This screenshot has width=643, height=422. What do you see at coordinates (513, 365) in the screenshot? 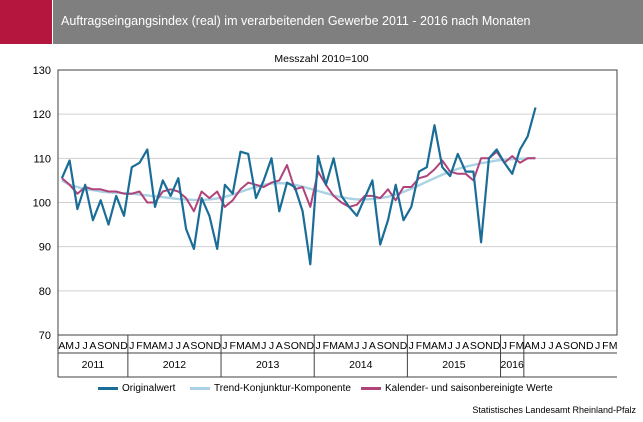
I see `x-tick-year: 2016` at bounding box center [513, 365].